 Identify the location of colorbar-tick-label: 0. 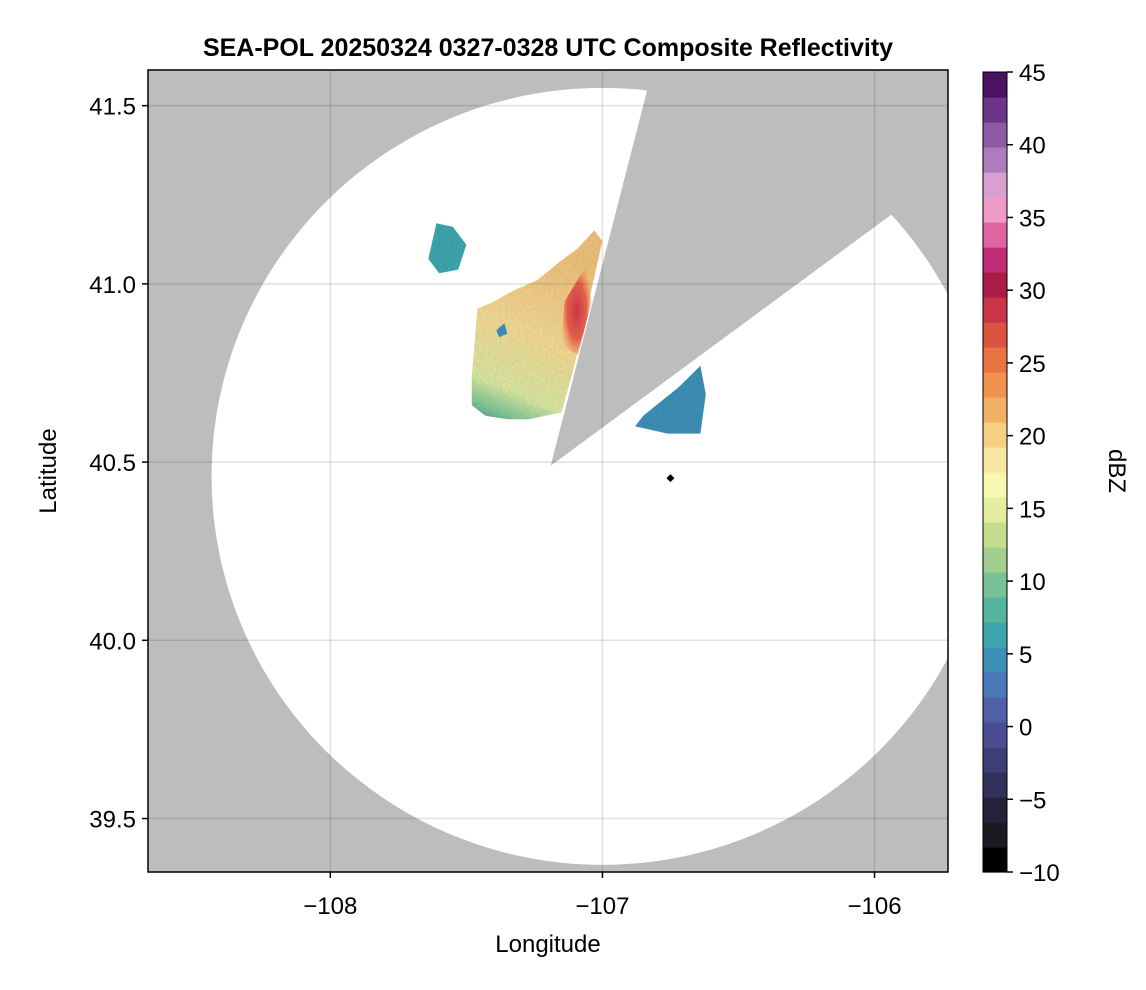
(1025, 728).